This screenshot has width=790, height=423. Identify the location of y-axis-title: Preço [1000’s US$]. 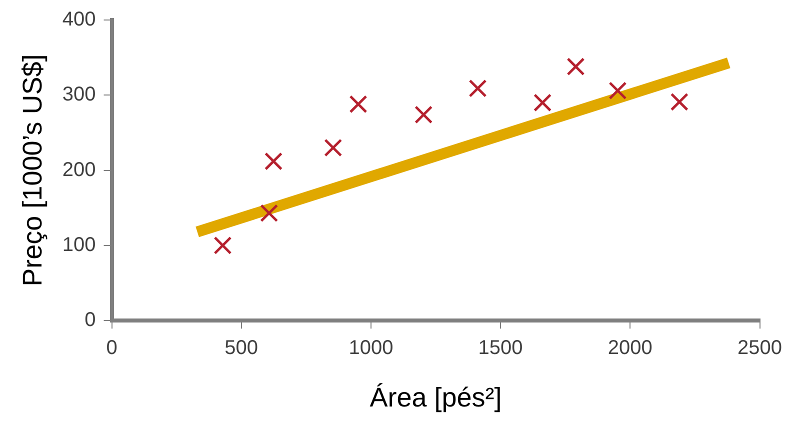
(33, 170).